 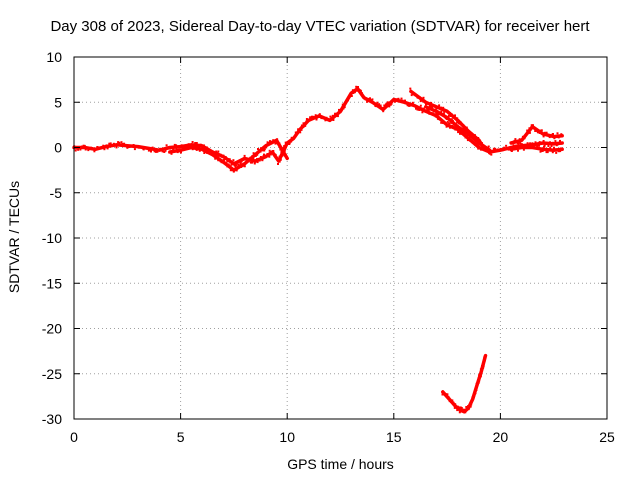 What do you see at coordinates (58, 148) in the screenshot?
I see `y-tick-label: 0` at bounding box center [58, 148].